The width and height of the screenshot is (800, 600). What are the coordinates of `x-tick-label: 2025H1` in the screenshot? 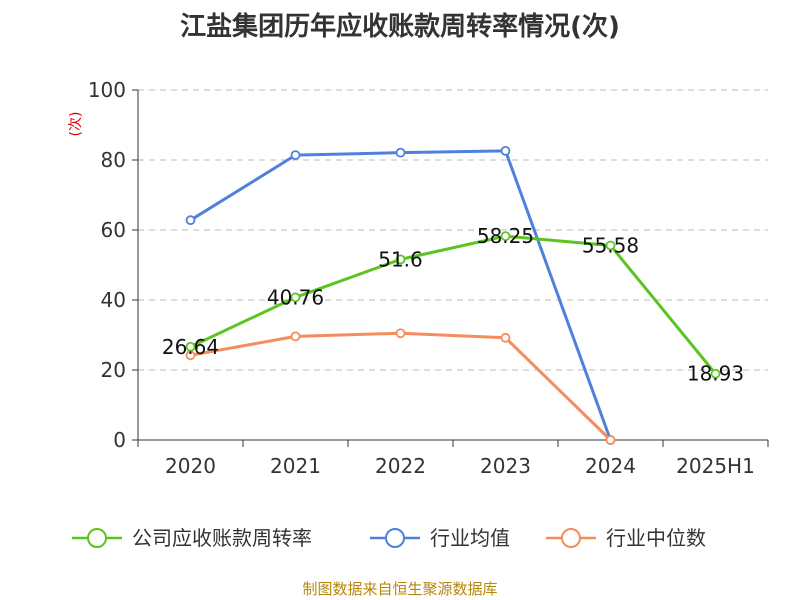 It's located at (715, 466).